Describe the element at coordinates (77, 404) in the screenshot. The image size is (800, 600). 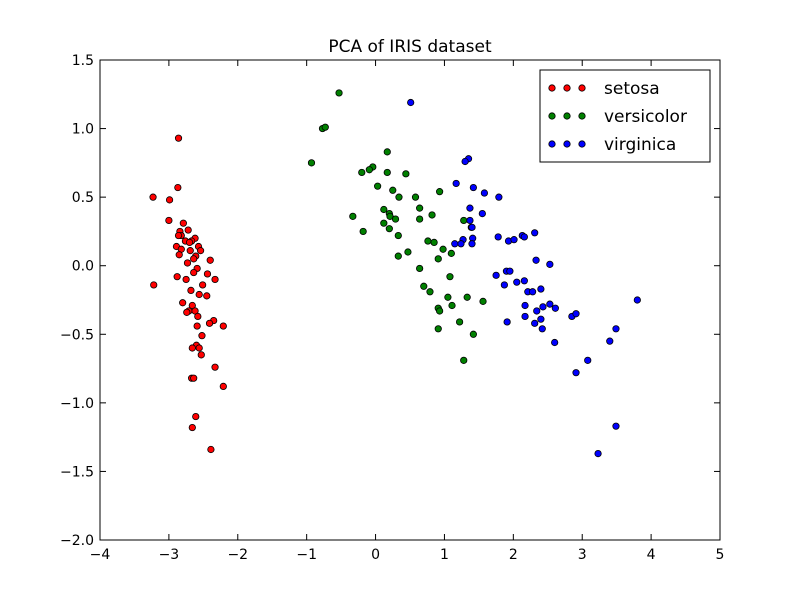
I see `y-tick-label: −1.0` at that location.